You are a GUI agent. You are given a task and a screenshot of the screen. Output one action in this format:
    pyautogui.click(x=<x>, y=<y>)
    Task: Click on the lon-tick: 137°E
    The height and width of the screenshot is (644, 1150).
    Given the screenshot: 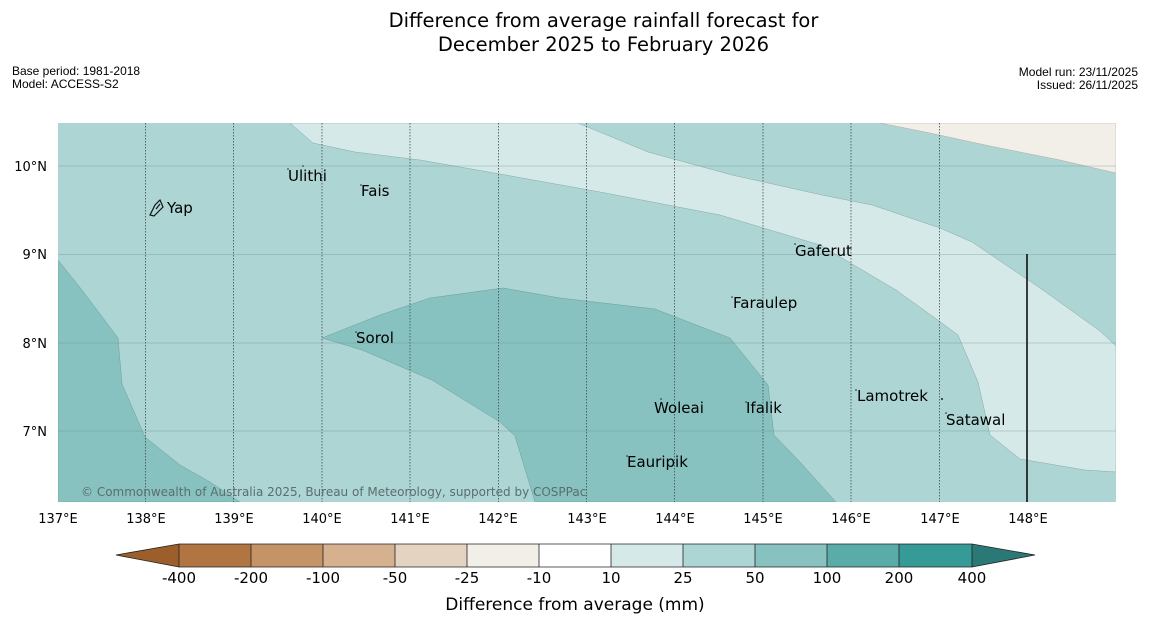 What is the action you would take?
    pyautogui.click(x=58, y=519)
    